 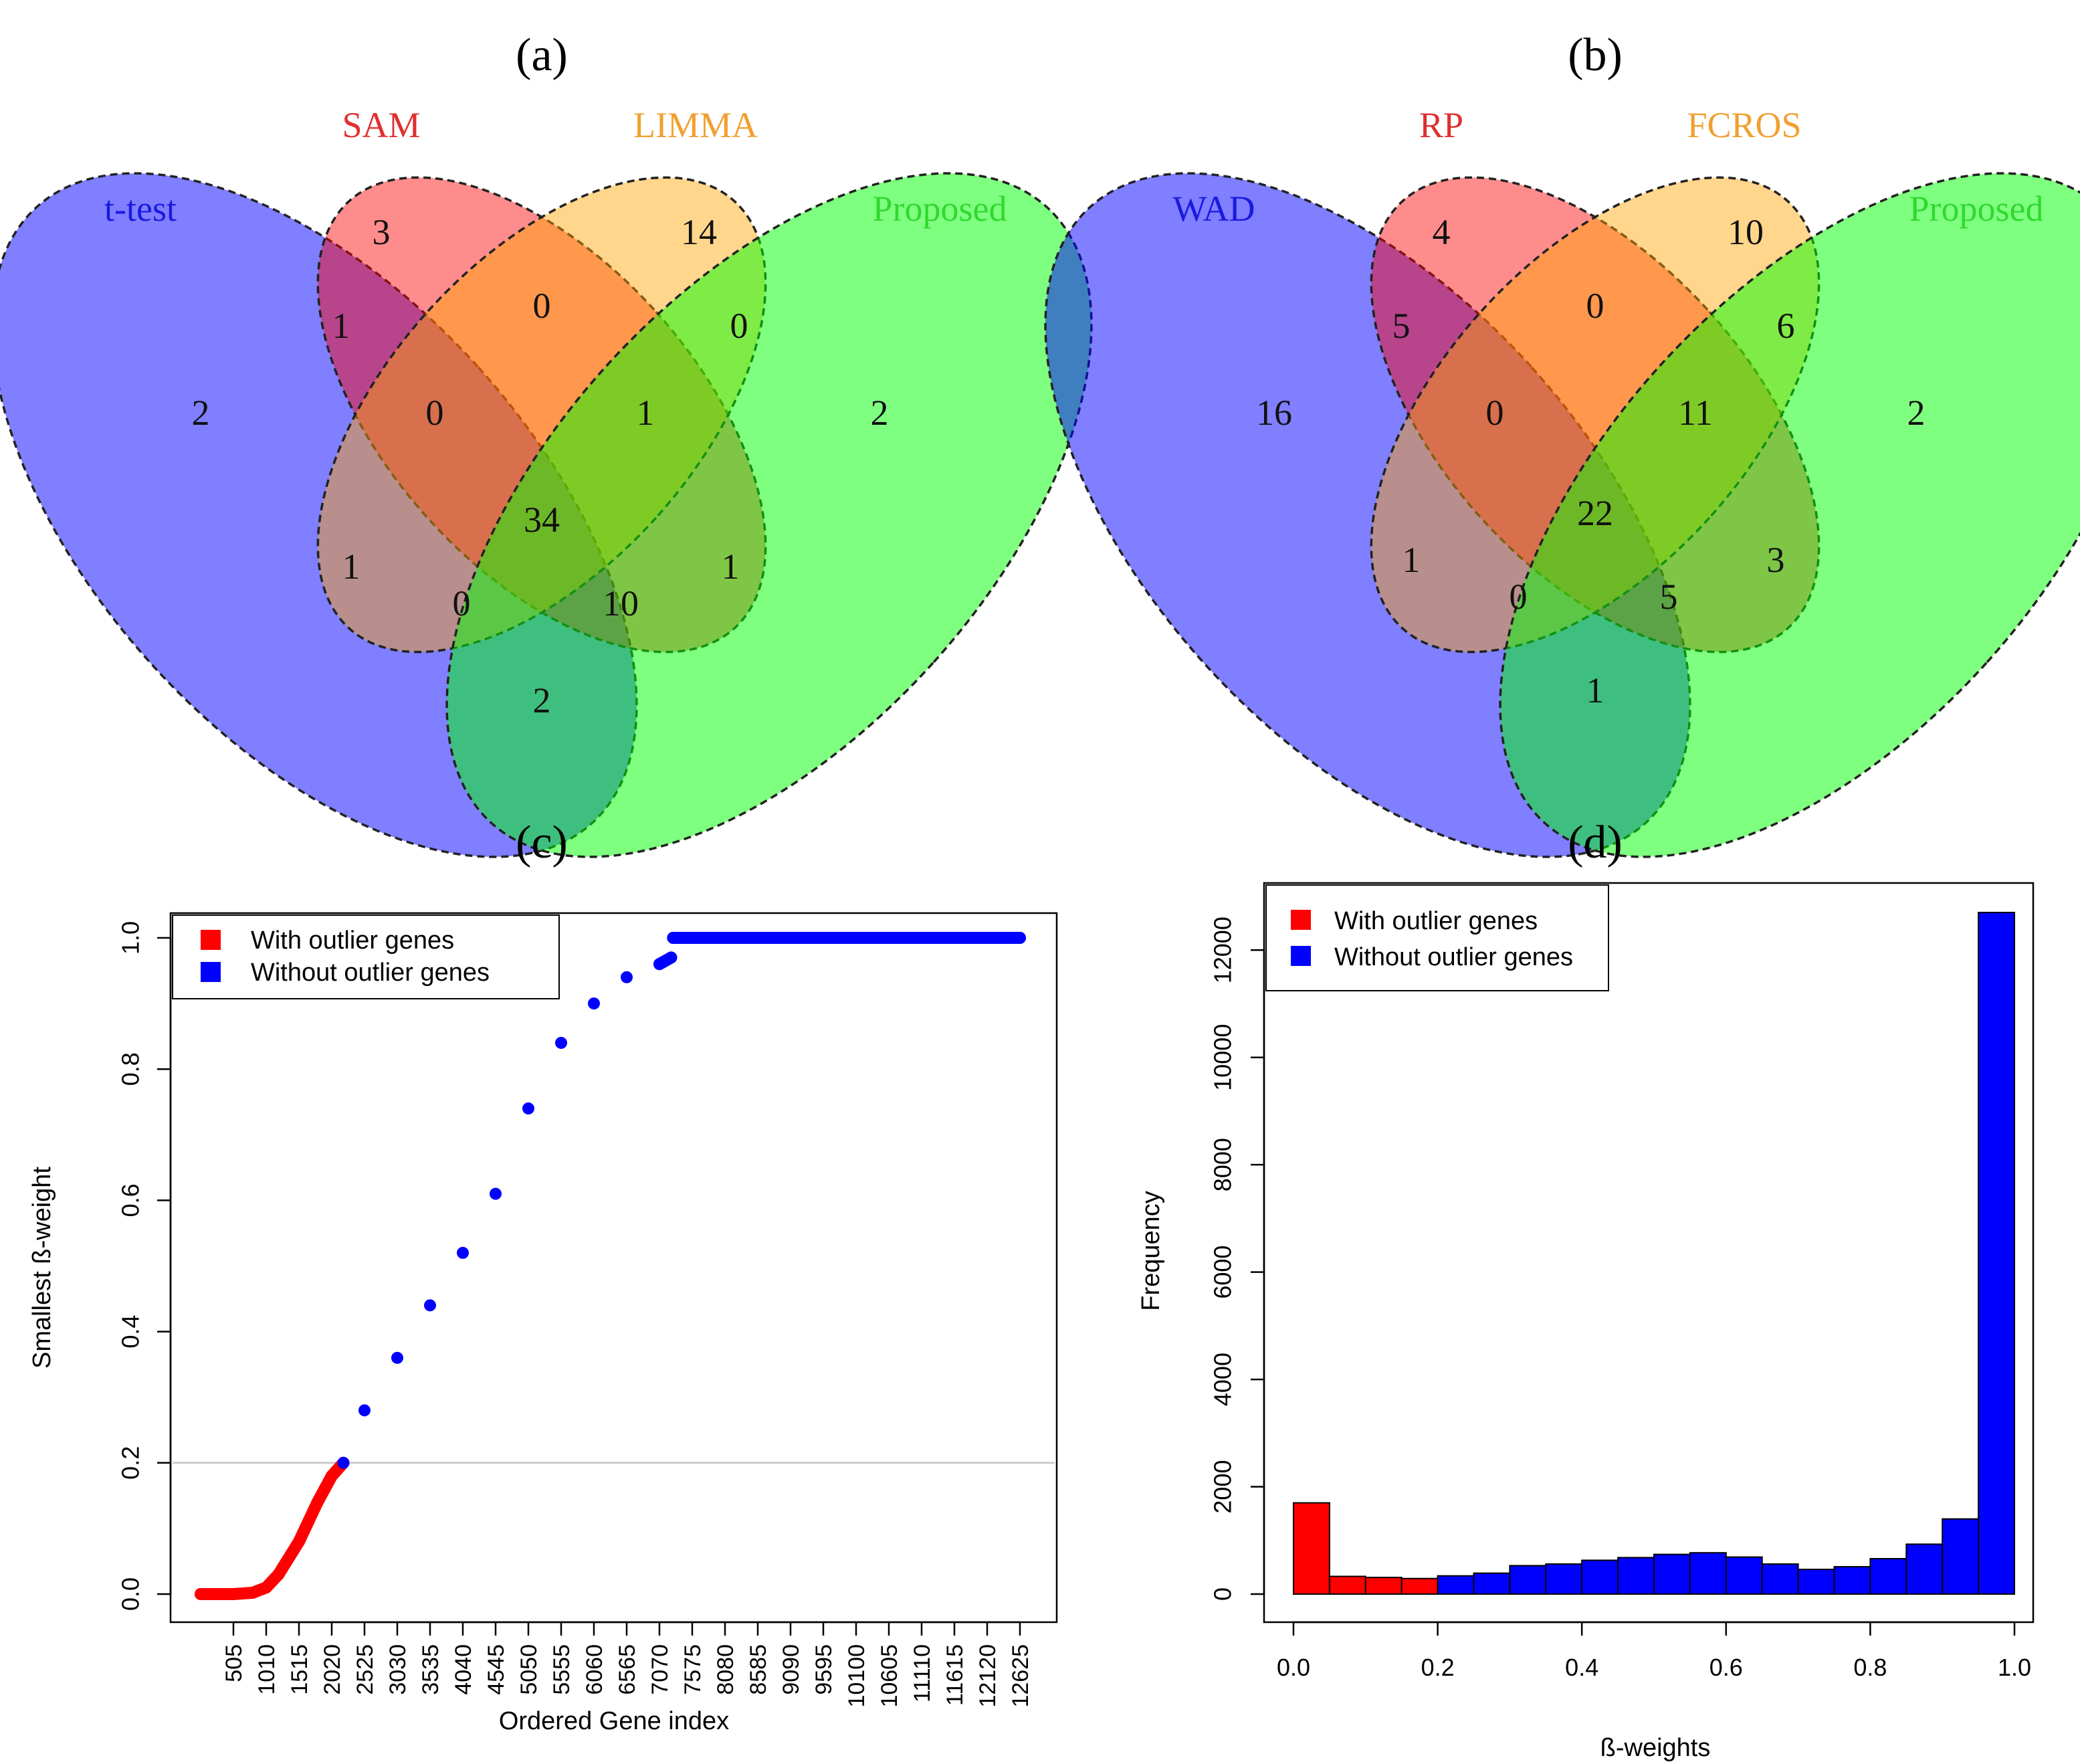 What do you see at coordinates (1654, 1651) in the screenshot?
I see `chart-d-x-axis: 0.0 0.2 0.4 0.6 0.8 1.0` at bounding box center [1654, 1651].